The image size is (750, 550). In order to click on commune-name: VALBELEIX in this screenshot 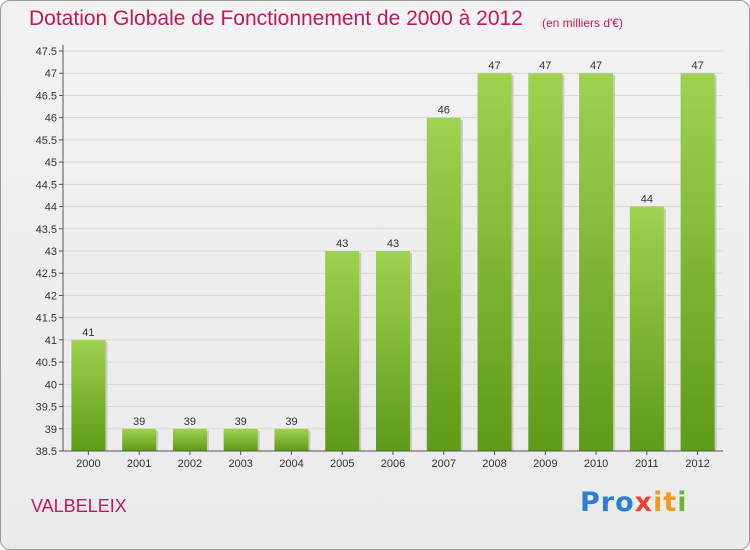, I will do `click(79, 506)`.